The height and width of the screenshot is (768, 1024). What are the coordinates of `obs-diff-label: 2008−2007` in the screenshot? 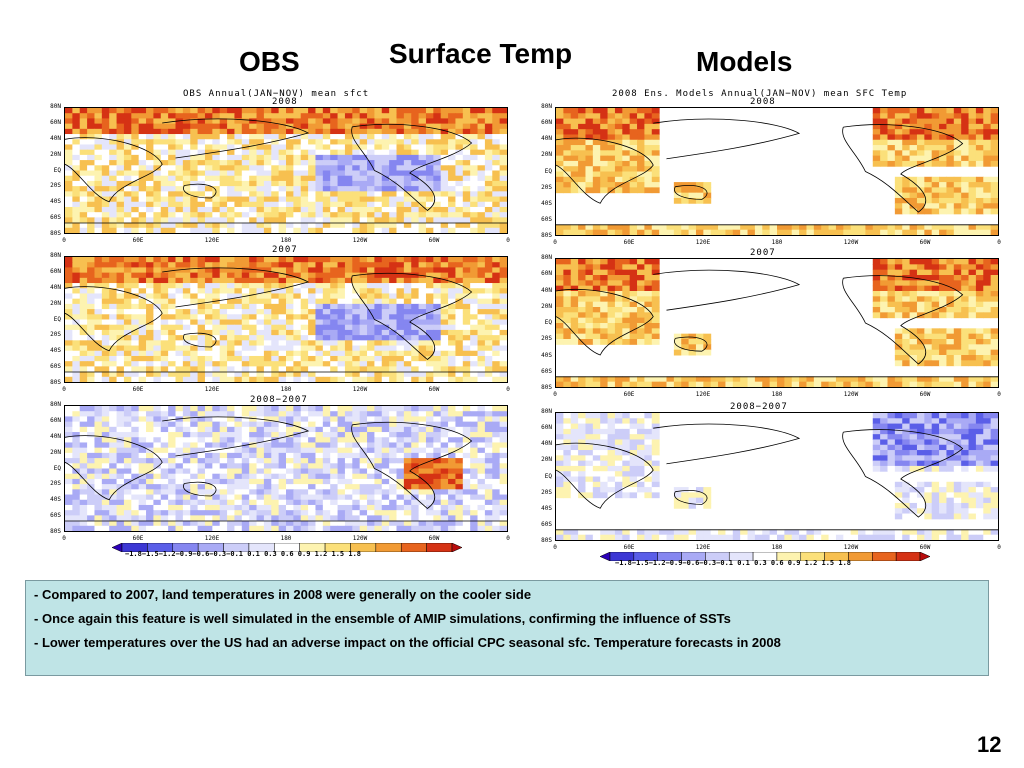 It's located at (279, 400).